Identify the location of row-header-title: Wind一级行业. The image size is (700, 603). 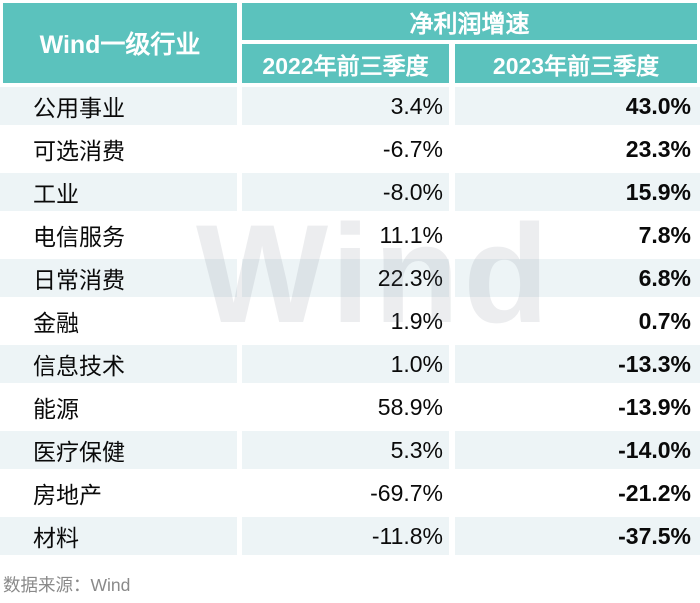
(121, 43).